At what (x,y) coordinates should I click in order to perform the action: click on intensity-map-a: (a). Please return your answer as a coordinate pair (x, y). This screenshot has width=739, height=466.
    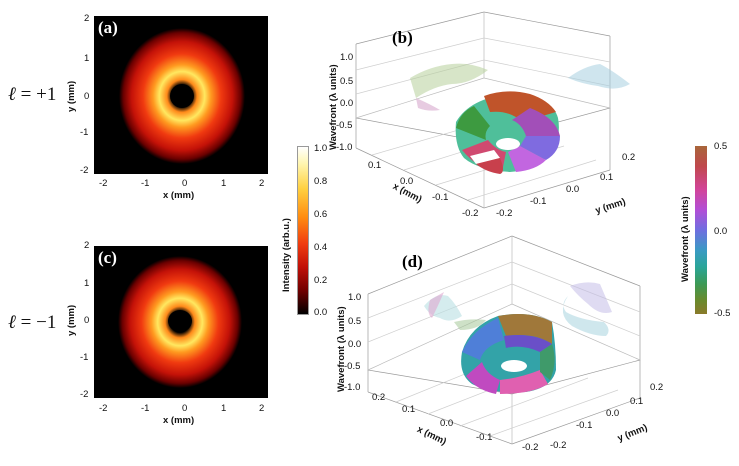
    Looking at the image, I should click on (181, 95).